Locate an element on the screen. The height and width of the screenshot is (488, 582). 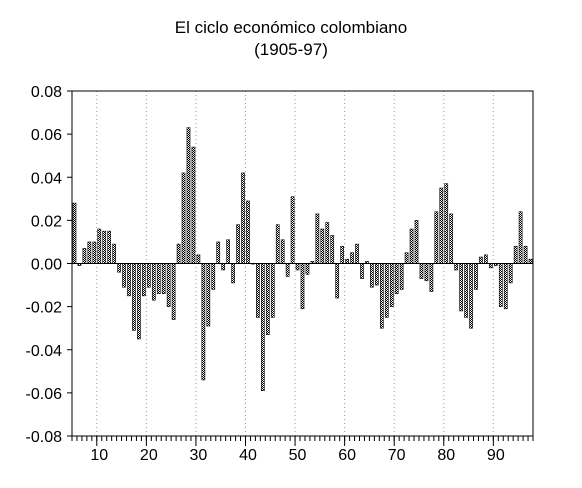
x-tick-label: 50 is located at coordinates (298, 455).